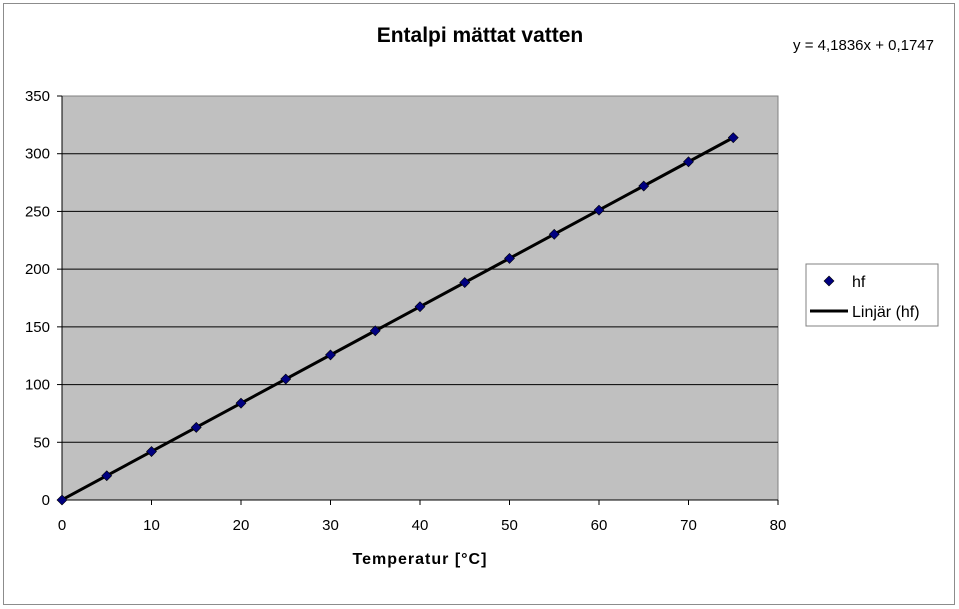 This screenshot has width=959, height=609. Describe the element at coordinates (241, 525) in the screenshot. I see `x-tick-label-20: 20` at that location.